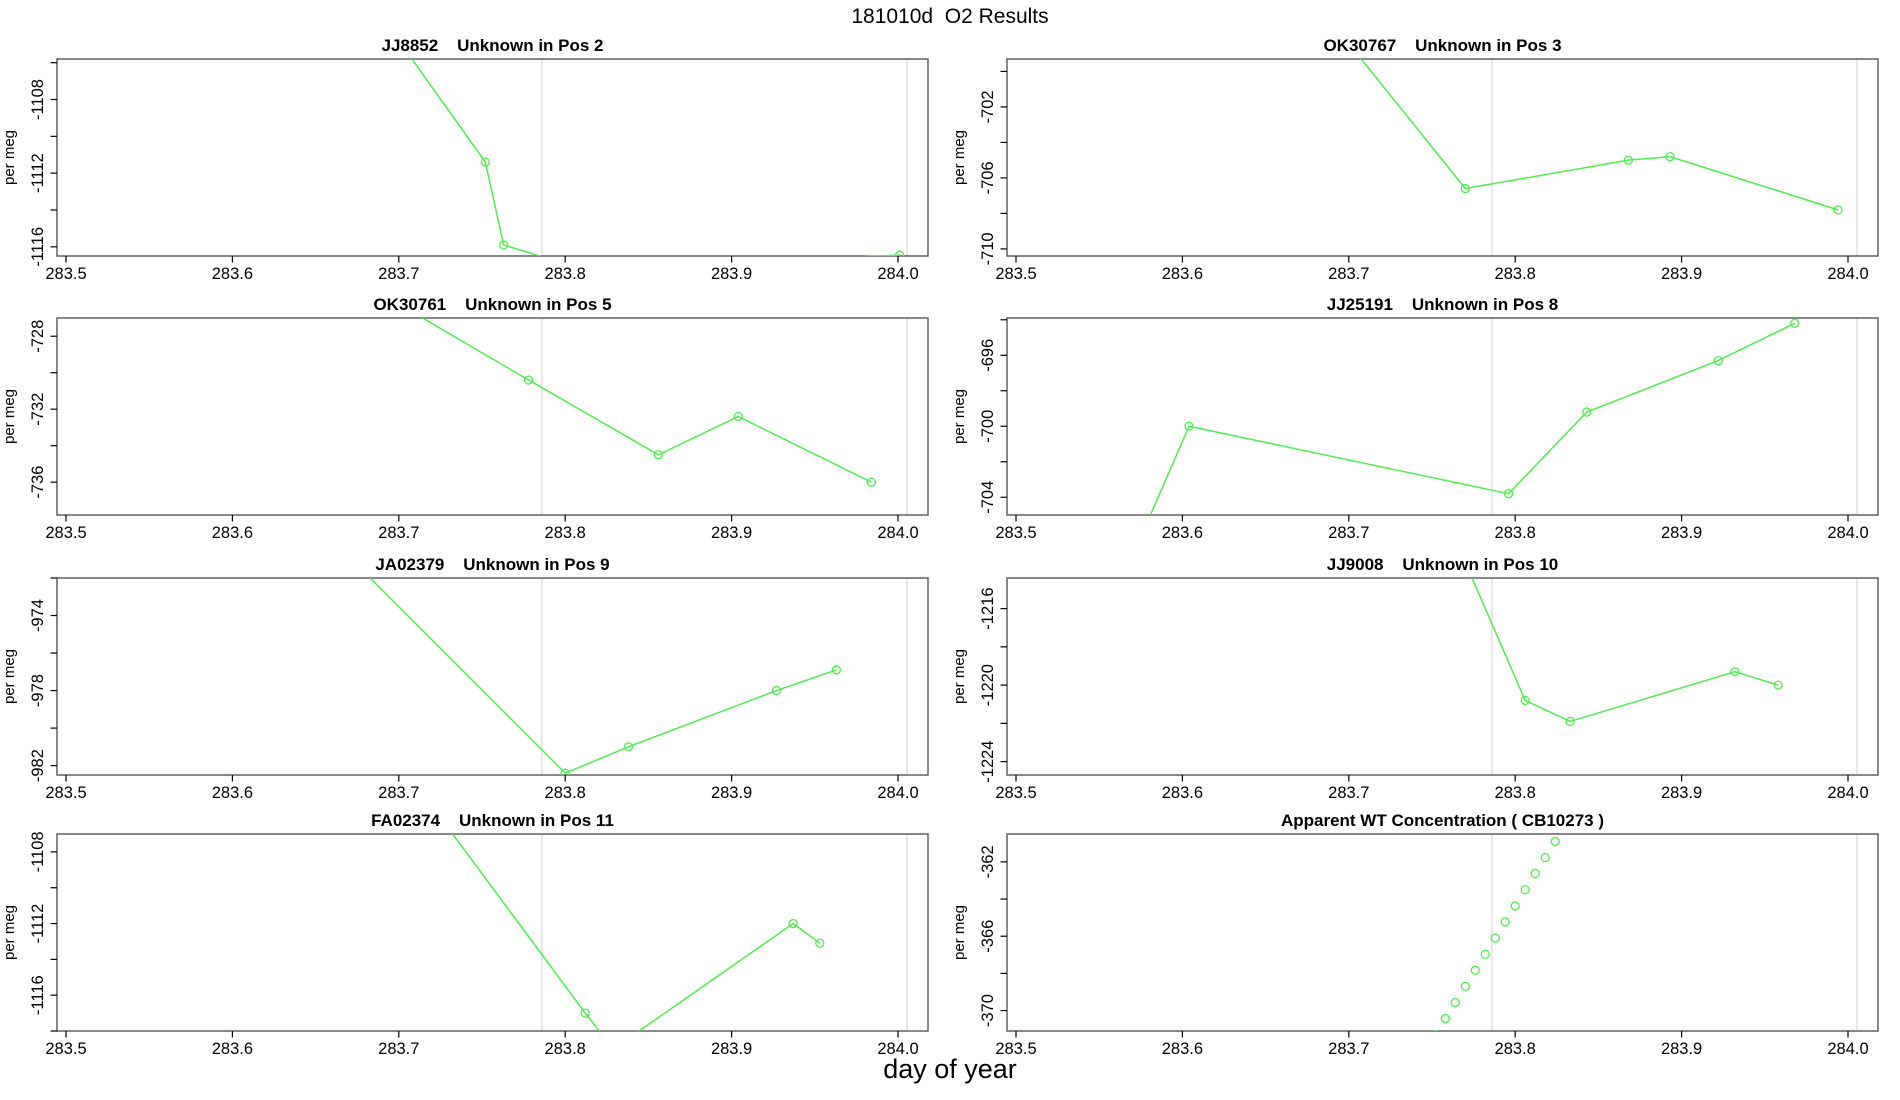  What do you see at coordinates (993, 936) in the screenshot?
I see `y-axis: -362 -366 -370` at bounding box center [993, 936].